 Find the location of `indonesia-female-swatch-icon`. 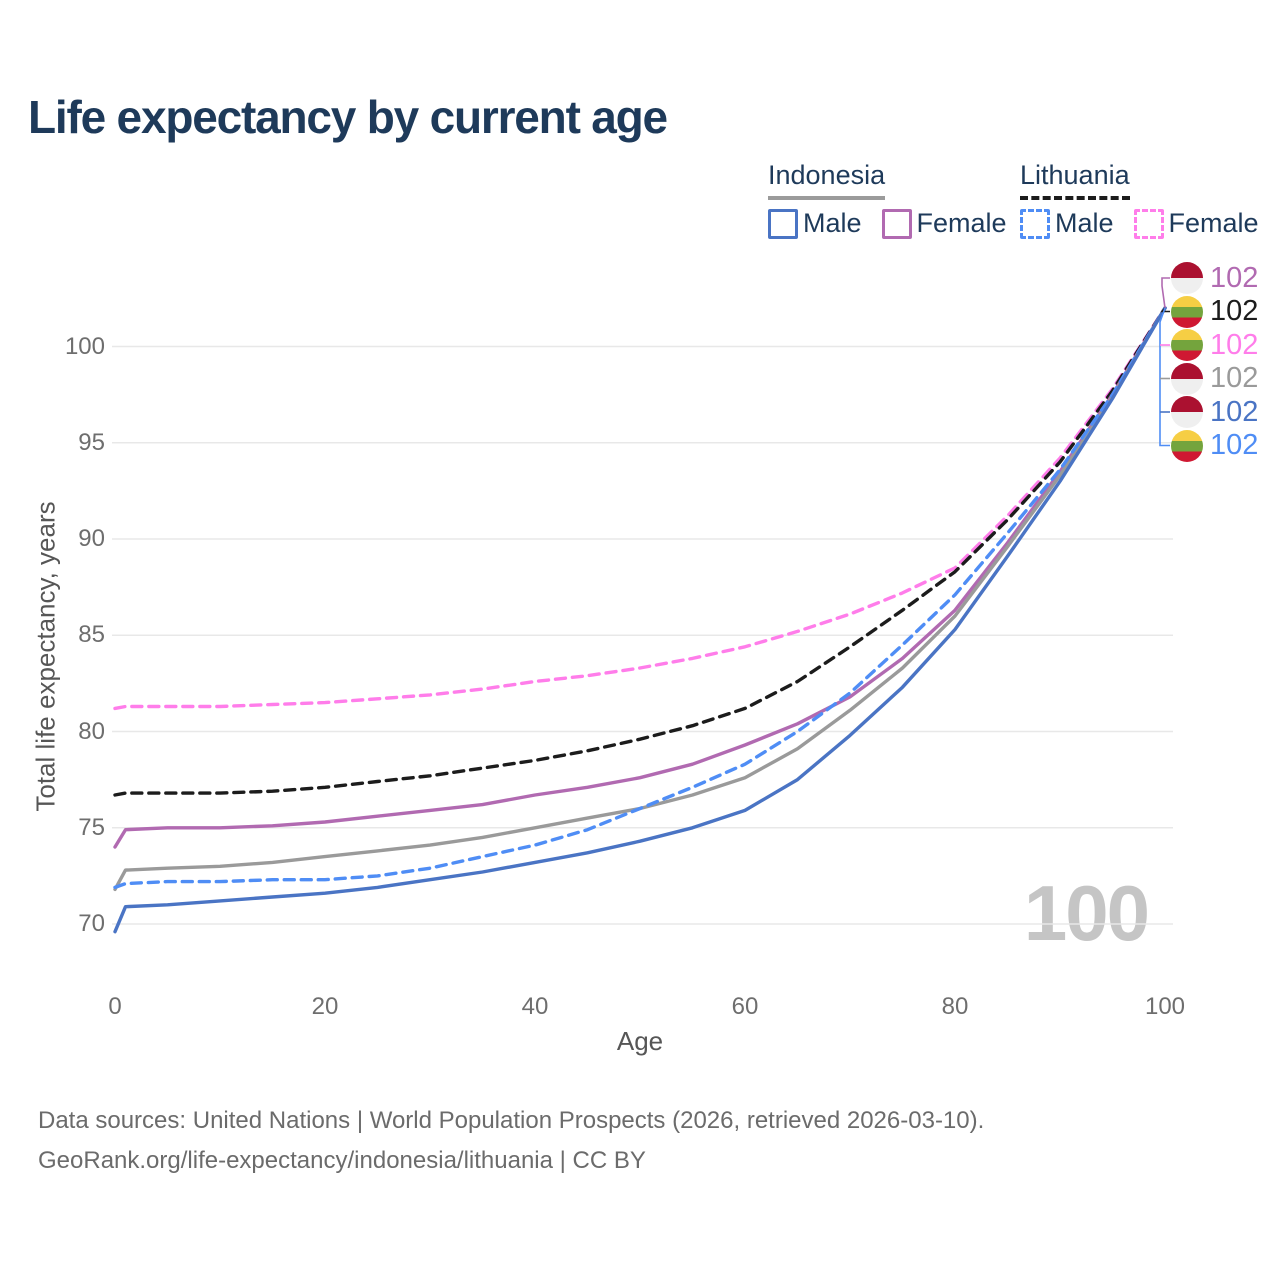

indonesia-female-swatch-icon is located at coordinates (896, 223).